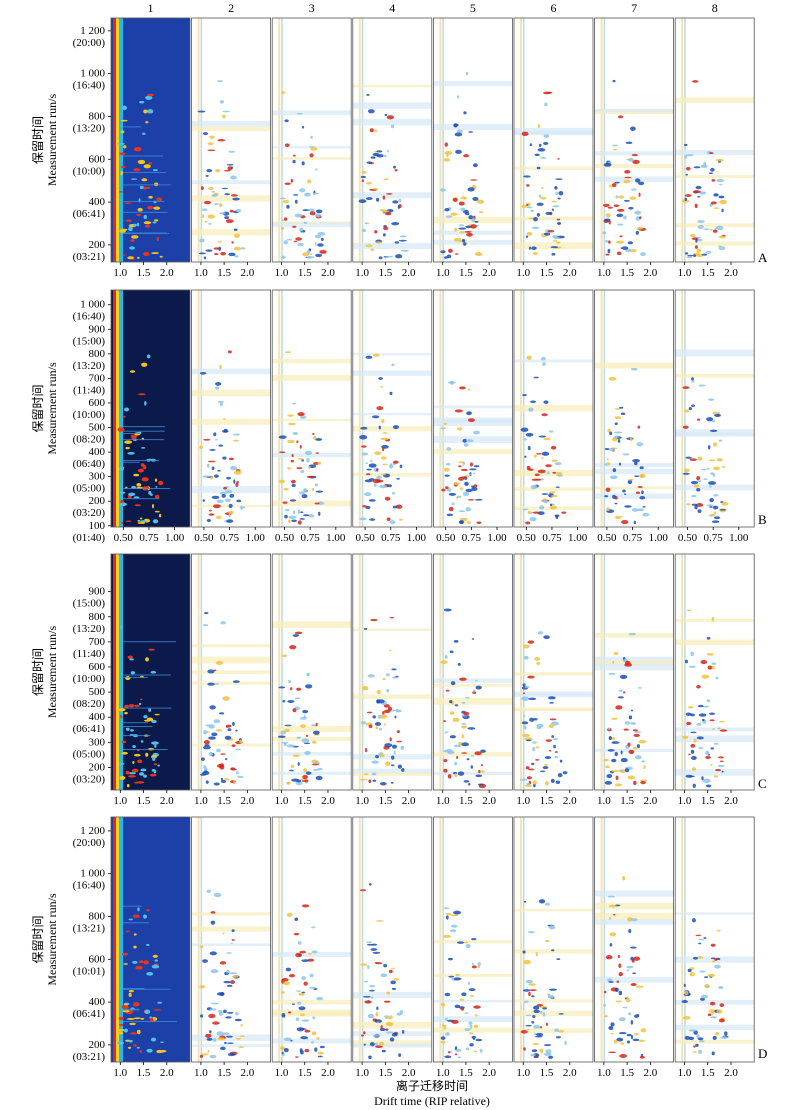 The height and width of the screenshot is (1110, 800). Describe the element at coordinates (97, 1002) in the screenshot. I see `y-tick-label: 400` at that location.